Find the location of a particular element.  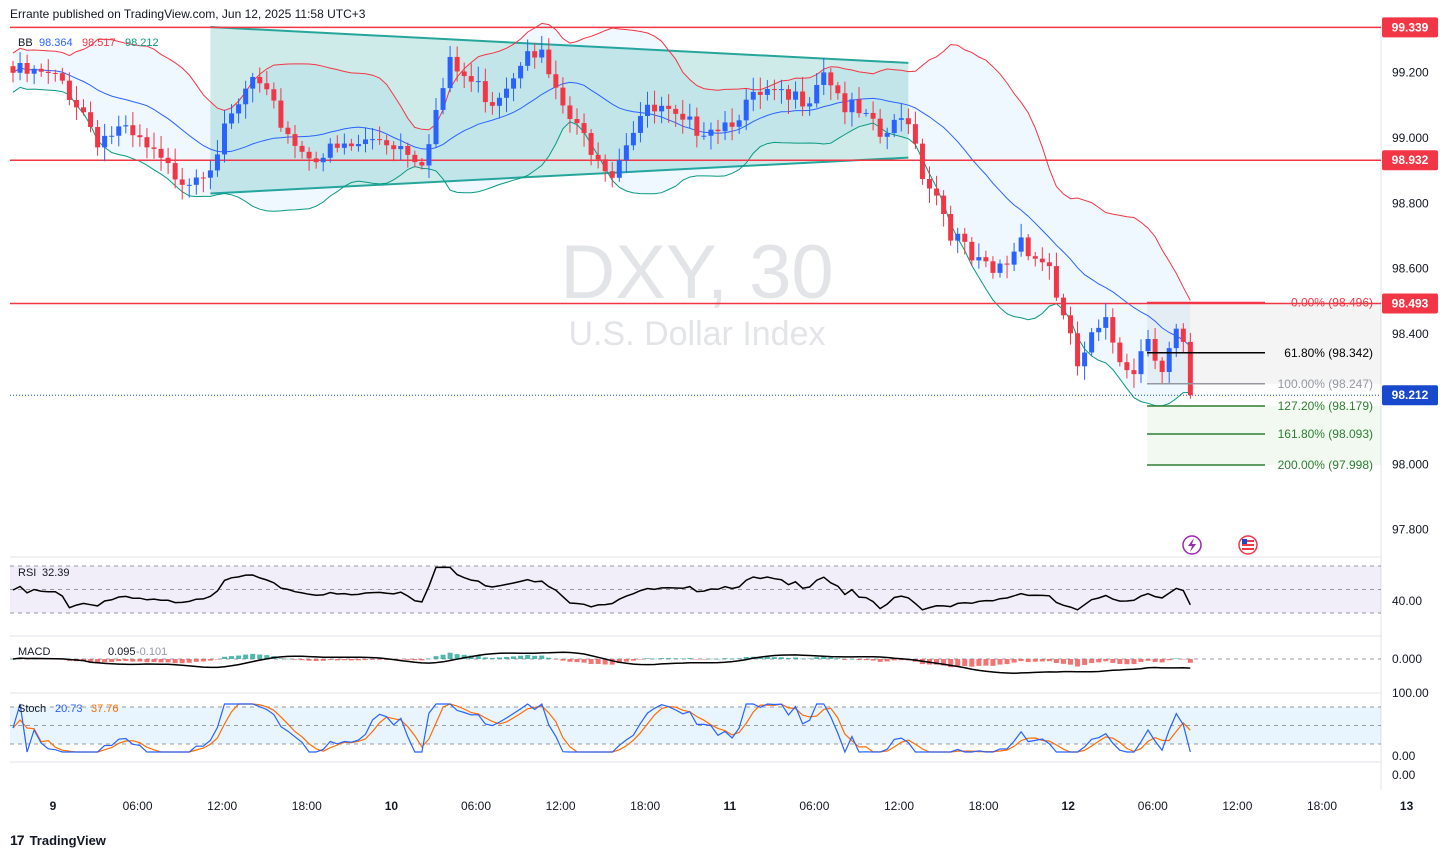

fib-level-label: 100.00% (98.247) is located at coordinates (1325, 384).